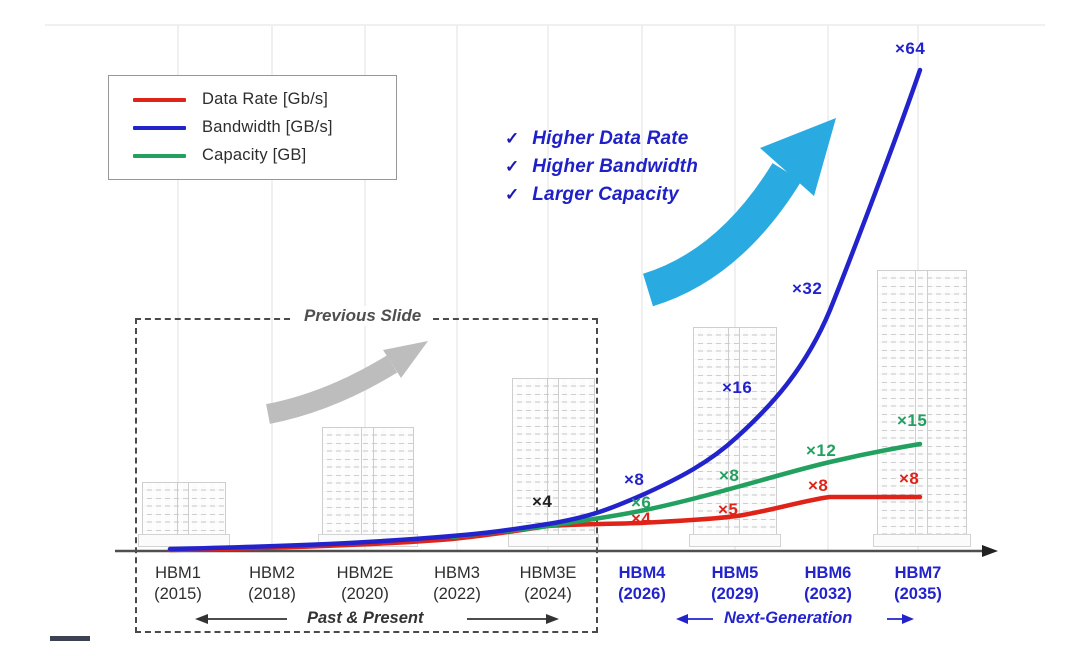  I want to click on legend-label: Data Rate [Gb/s], so click(265, 99).